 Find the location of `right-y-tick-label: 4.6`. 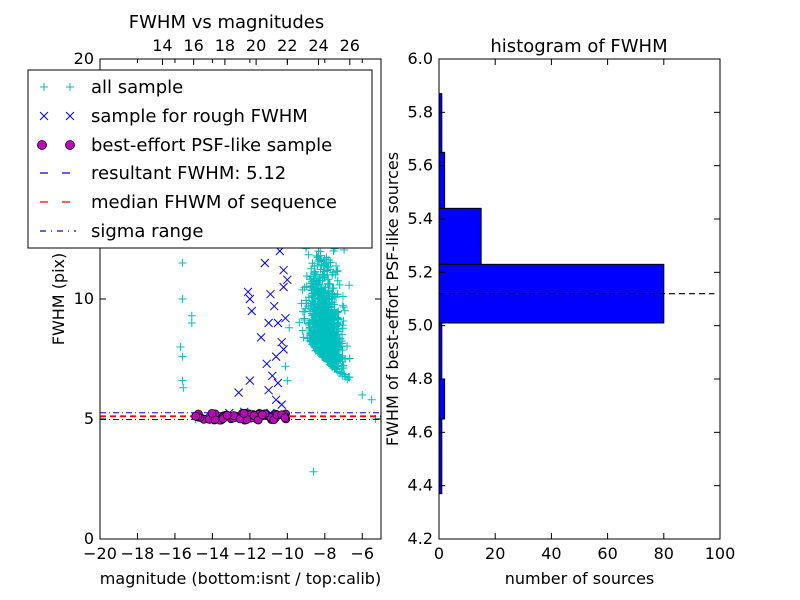

right-y-tick-label: 4.6 is located at coordinates (420, 431).